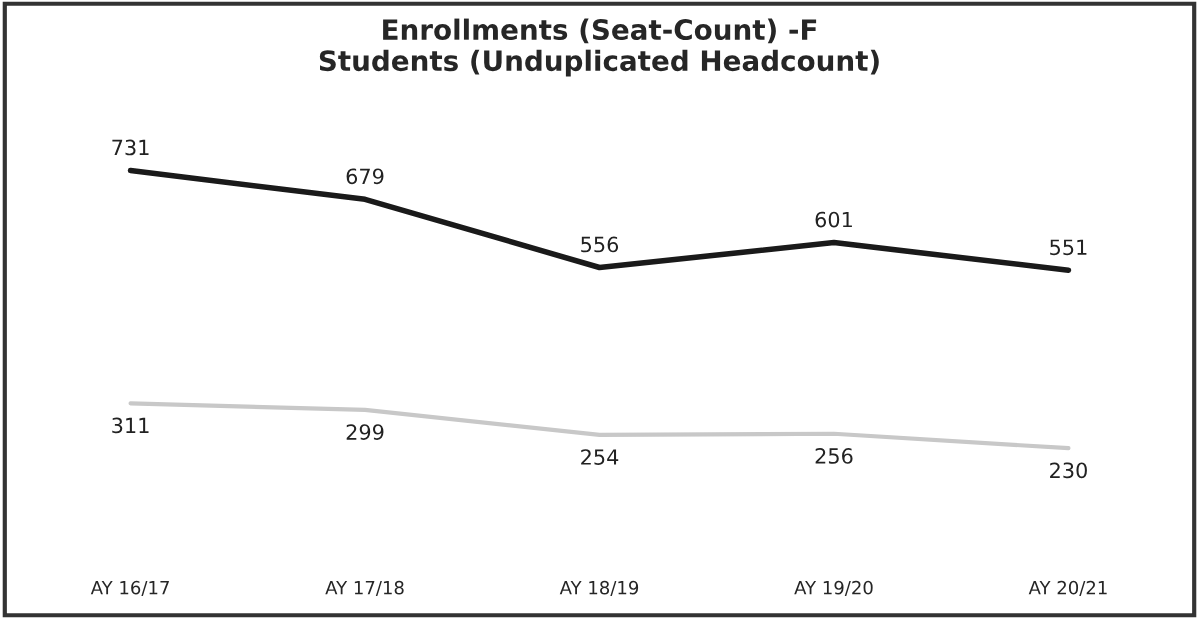  What do you see at coordinates (130, 147) in the screenshot?
I see `data-label: 731` at bounding box center [130, 147].